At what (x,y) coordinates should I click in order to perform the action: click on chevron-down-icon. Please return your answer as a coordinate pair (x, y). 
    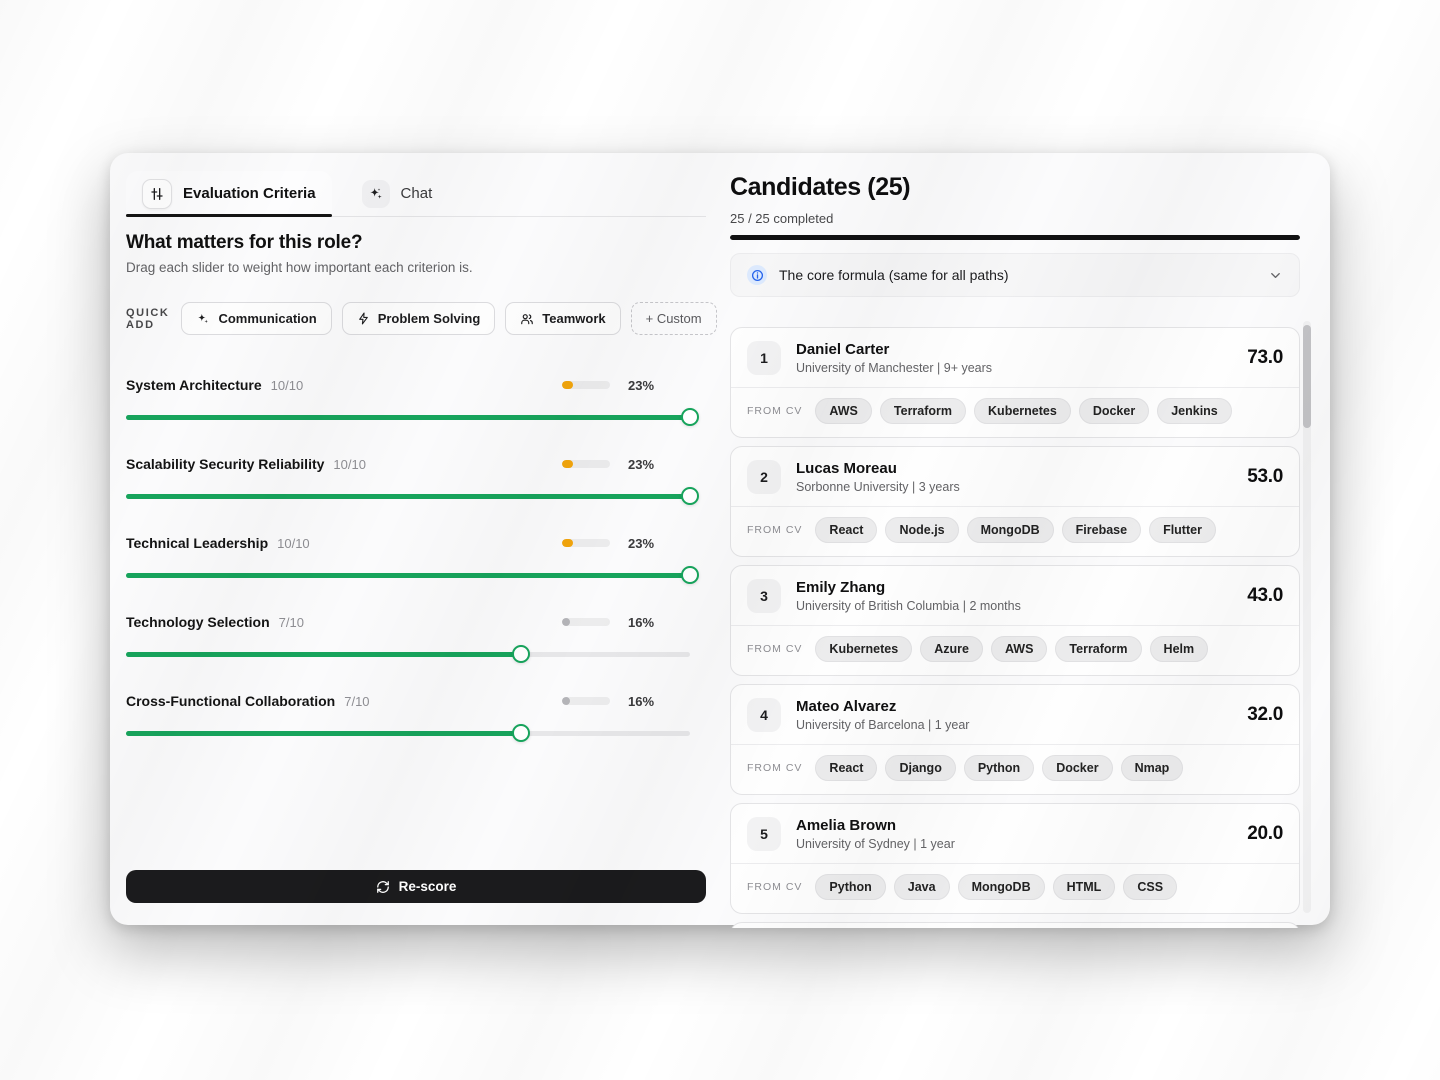
    Looking at the image, I should click on (1275, 275).